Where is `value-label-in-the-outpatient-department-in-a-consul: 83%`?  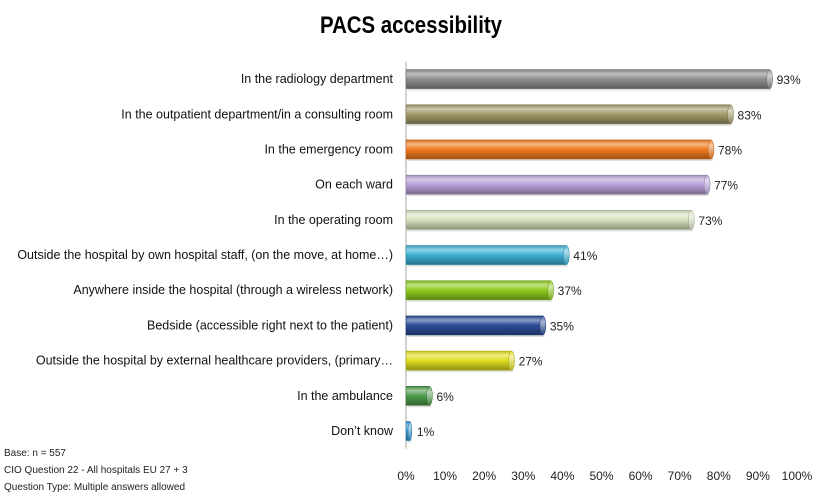
value-label-in-the-outpatient-department-in-a-consul: 83% is located at coordinates (750, 115).